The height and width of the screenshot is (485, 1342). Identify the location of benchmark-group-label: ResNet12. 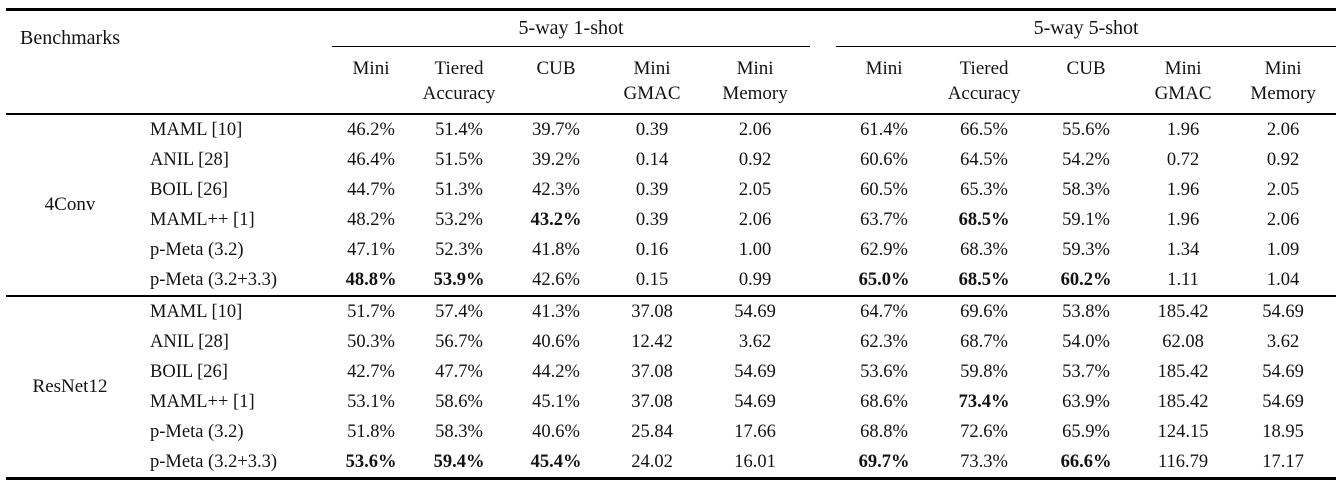
(70, 386).